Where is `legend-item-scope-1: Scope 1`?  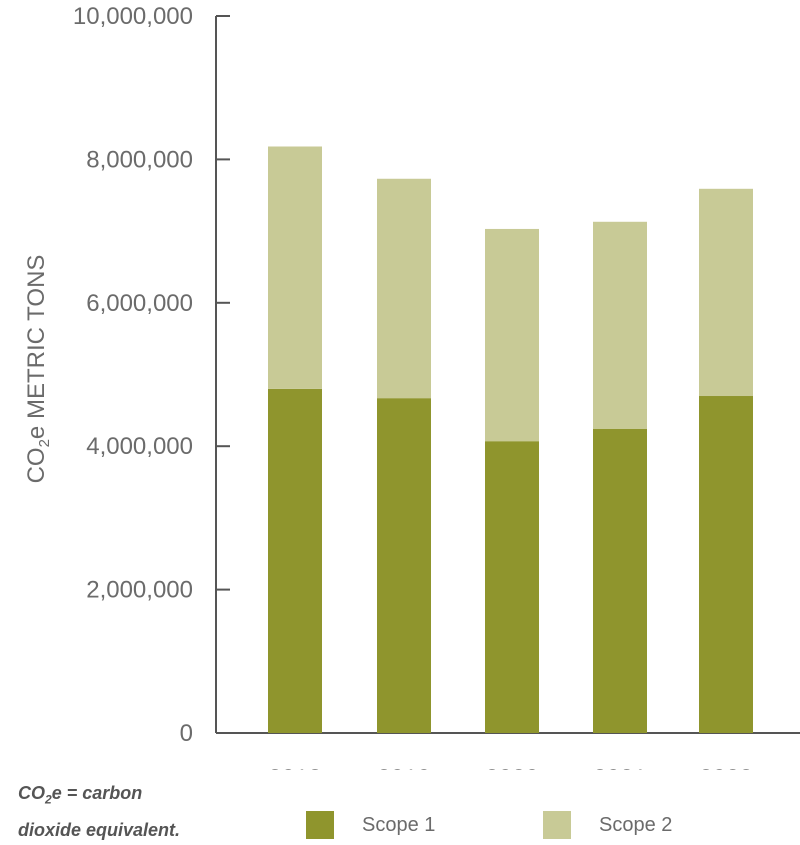 legend-item-scope-1: Scope 1 is located at coordinates (370, 825).